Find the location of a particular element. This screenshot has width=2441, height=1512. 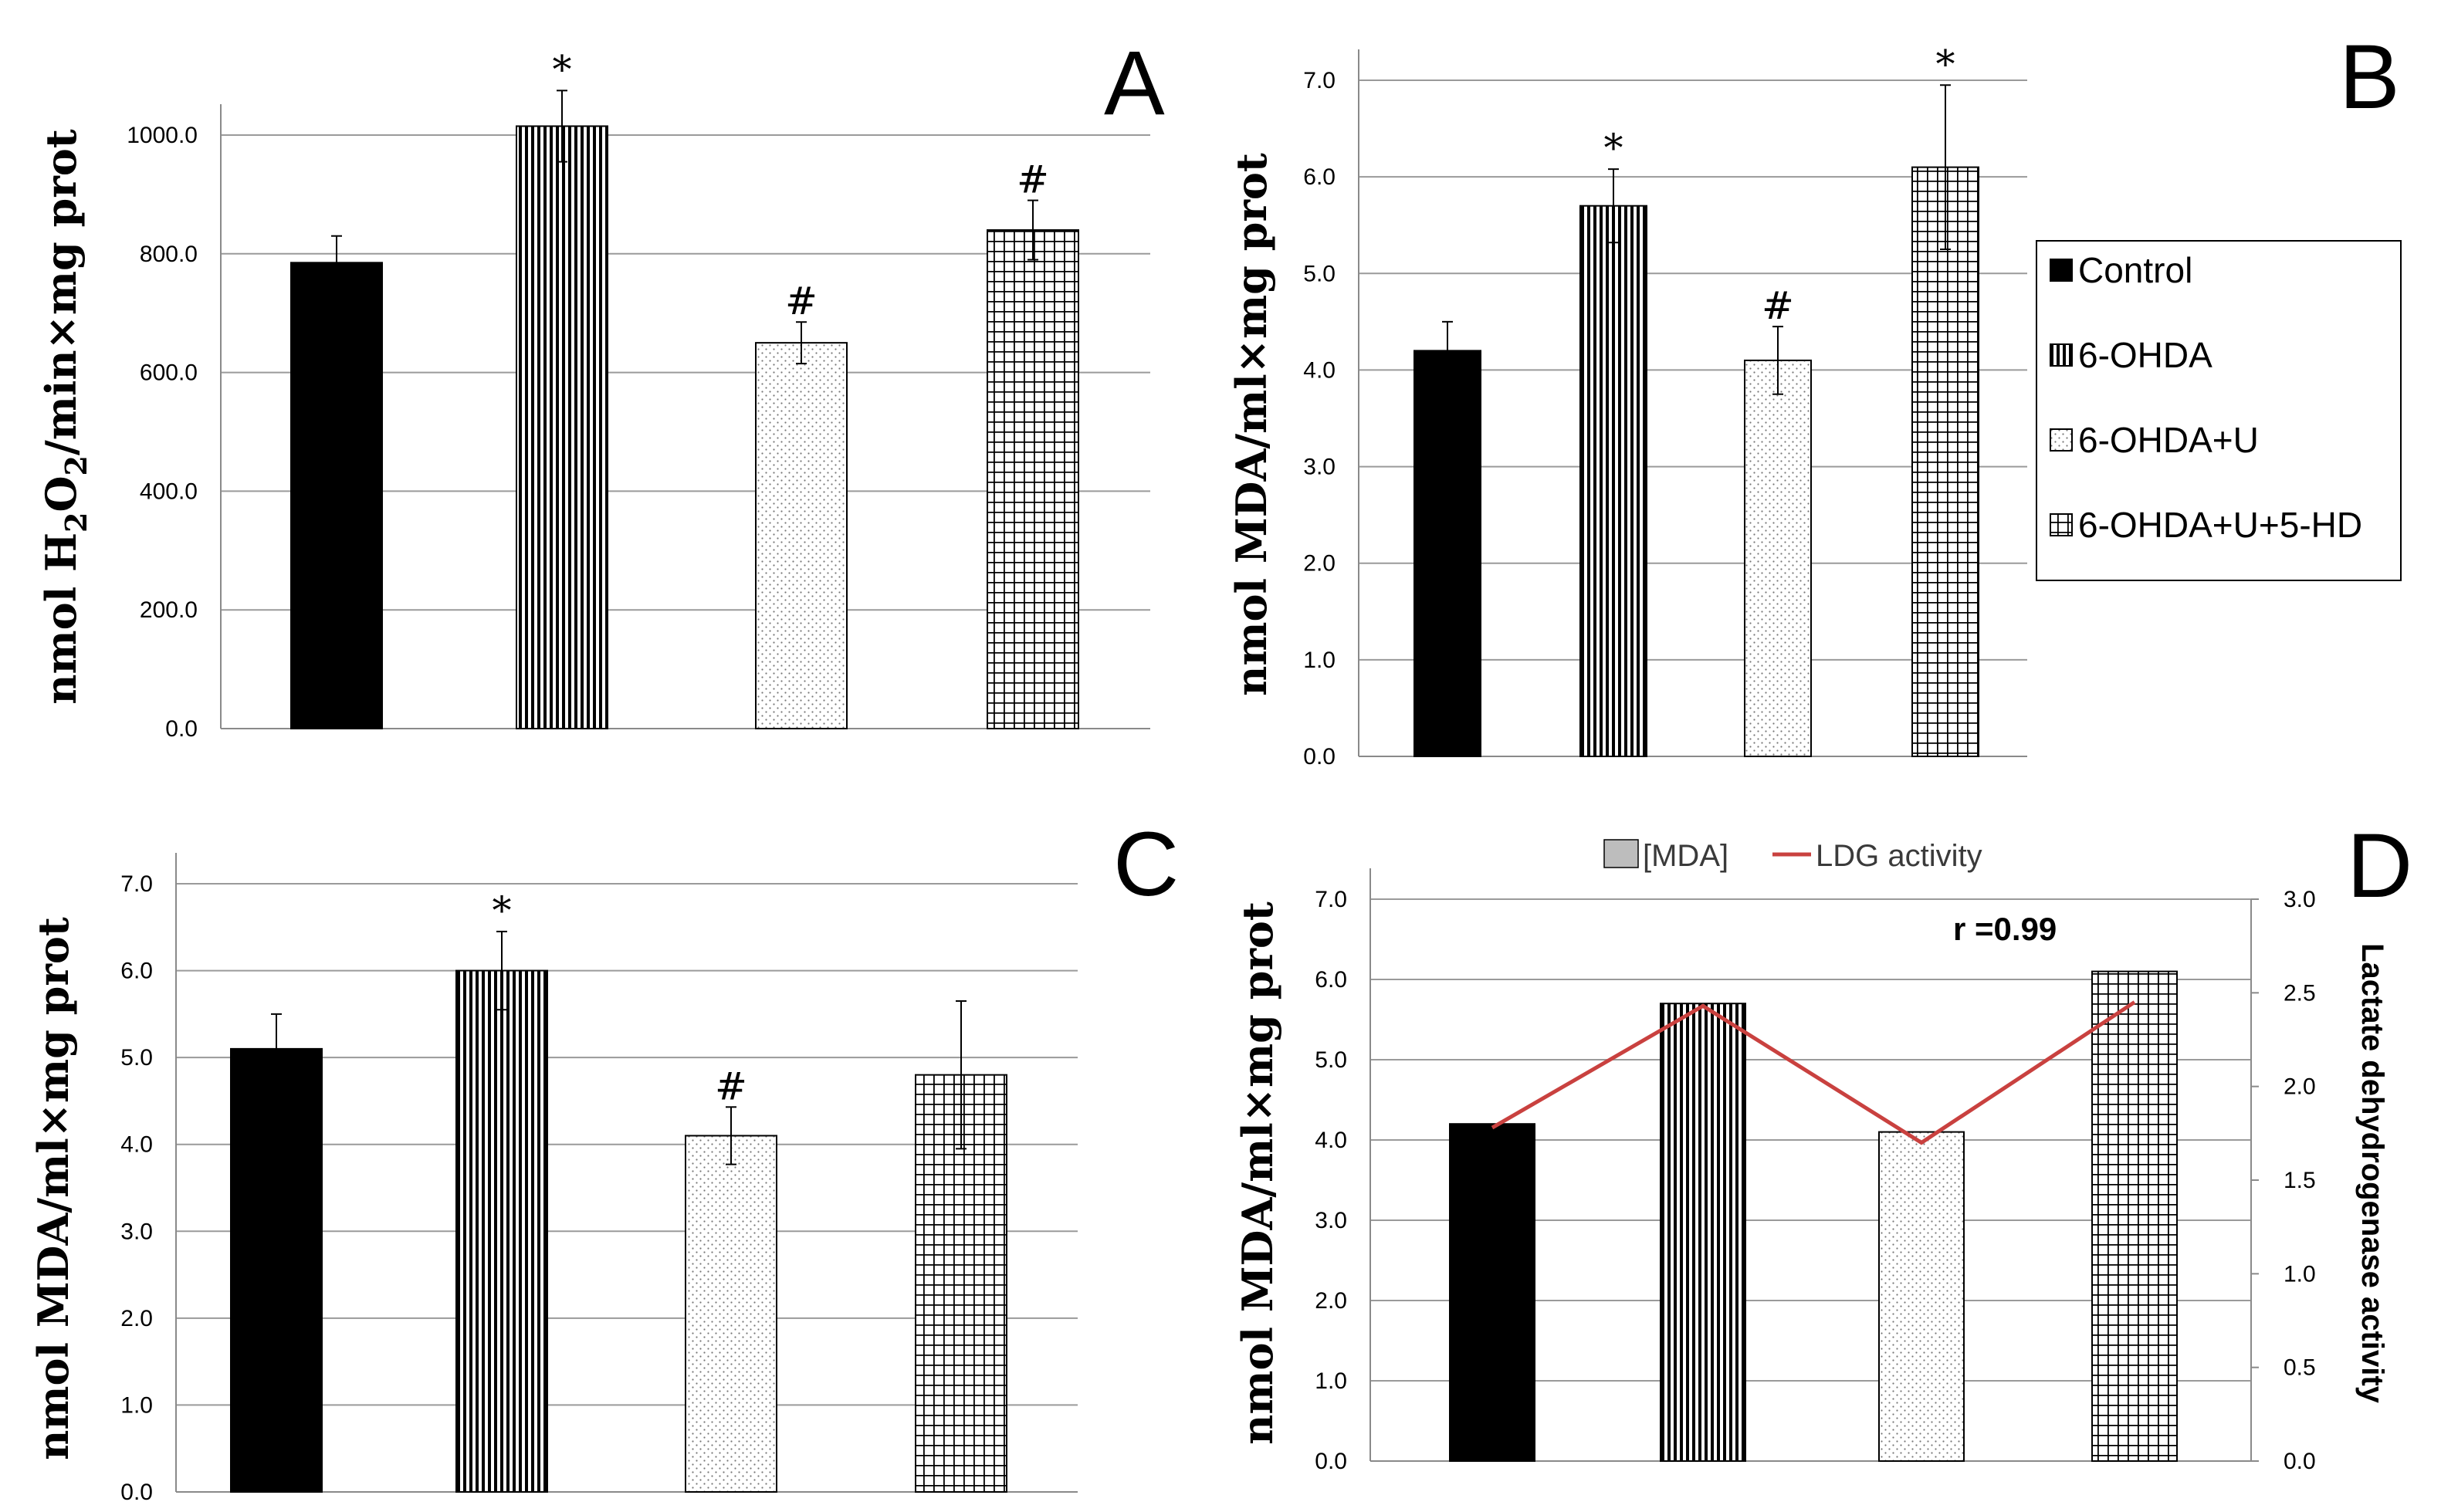

panel-d-y2-tick-label: 3.0 is located at coordinates (2300, 899).